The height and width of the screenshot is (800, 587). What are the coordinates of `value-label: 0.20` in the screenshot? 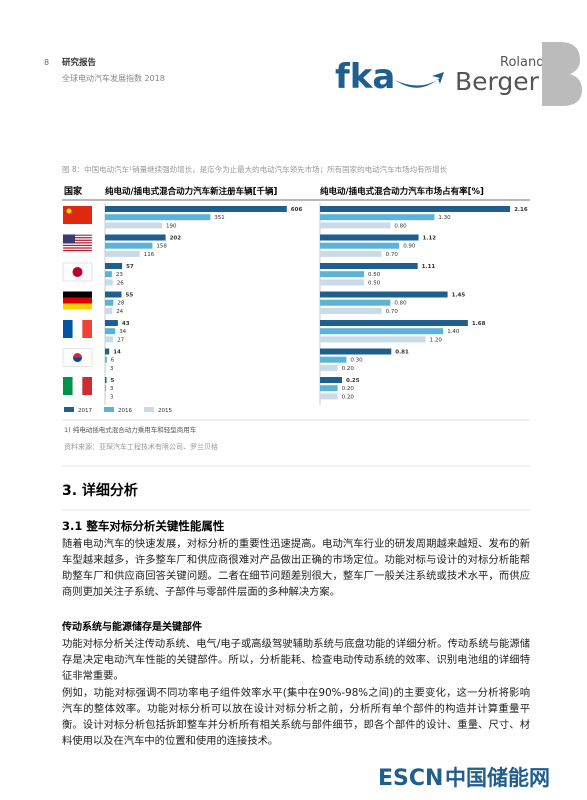 It's located at (348, 369).